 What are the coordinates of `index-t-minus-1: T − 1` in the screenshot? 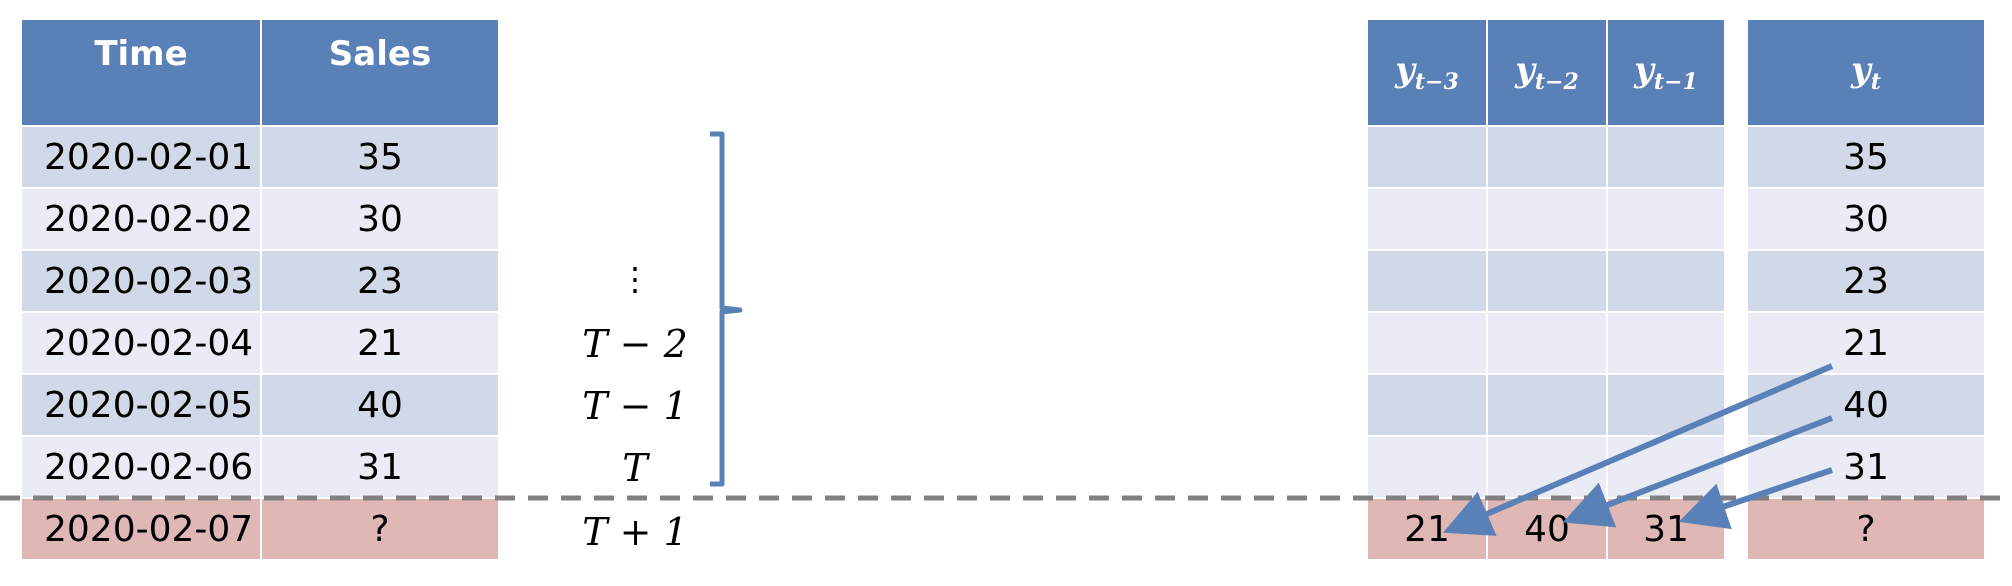 It's located at (635, 406).